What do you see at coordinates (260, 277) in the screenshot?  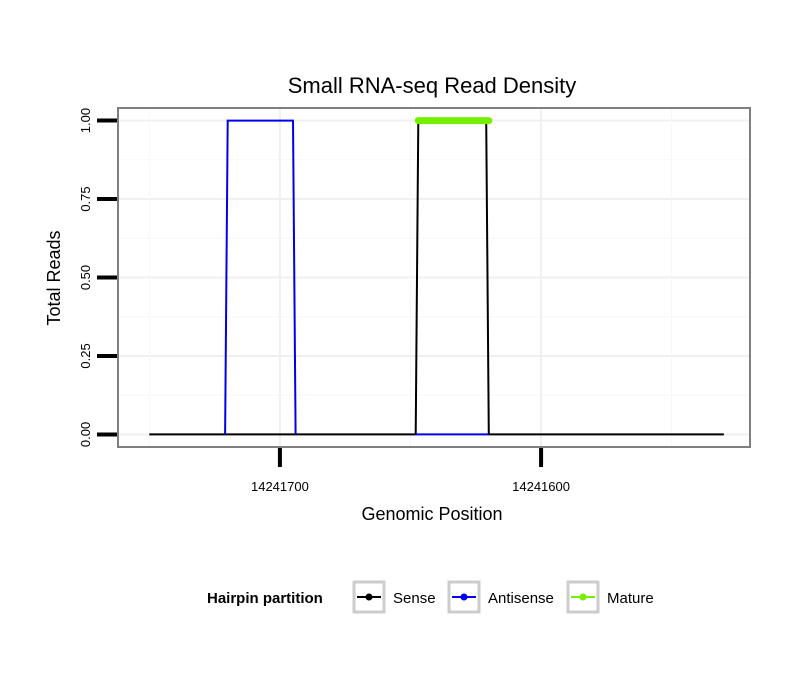 I see `series-line-antisense` at bounding box center [260, 277].